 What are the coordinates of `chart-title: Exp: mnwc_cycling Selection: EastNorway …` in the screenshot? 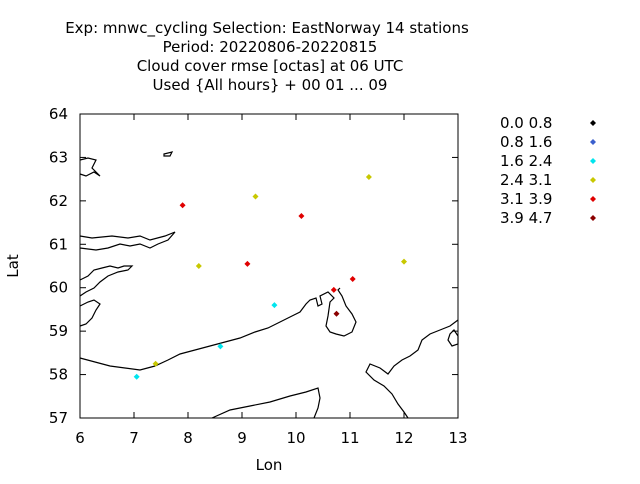 It's located at (267, 56).